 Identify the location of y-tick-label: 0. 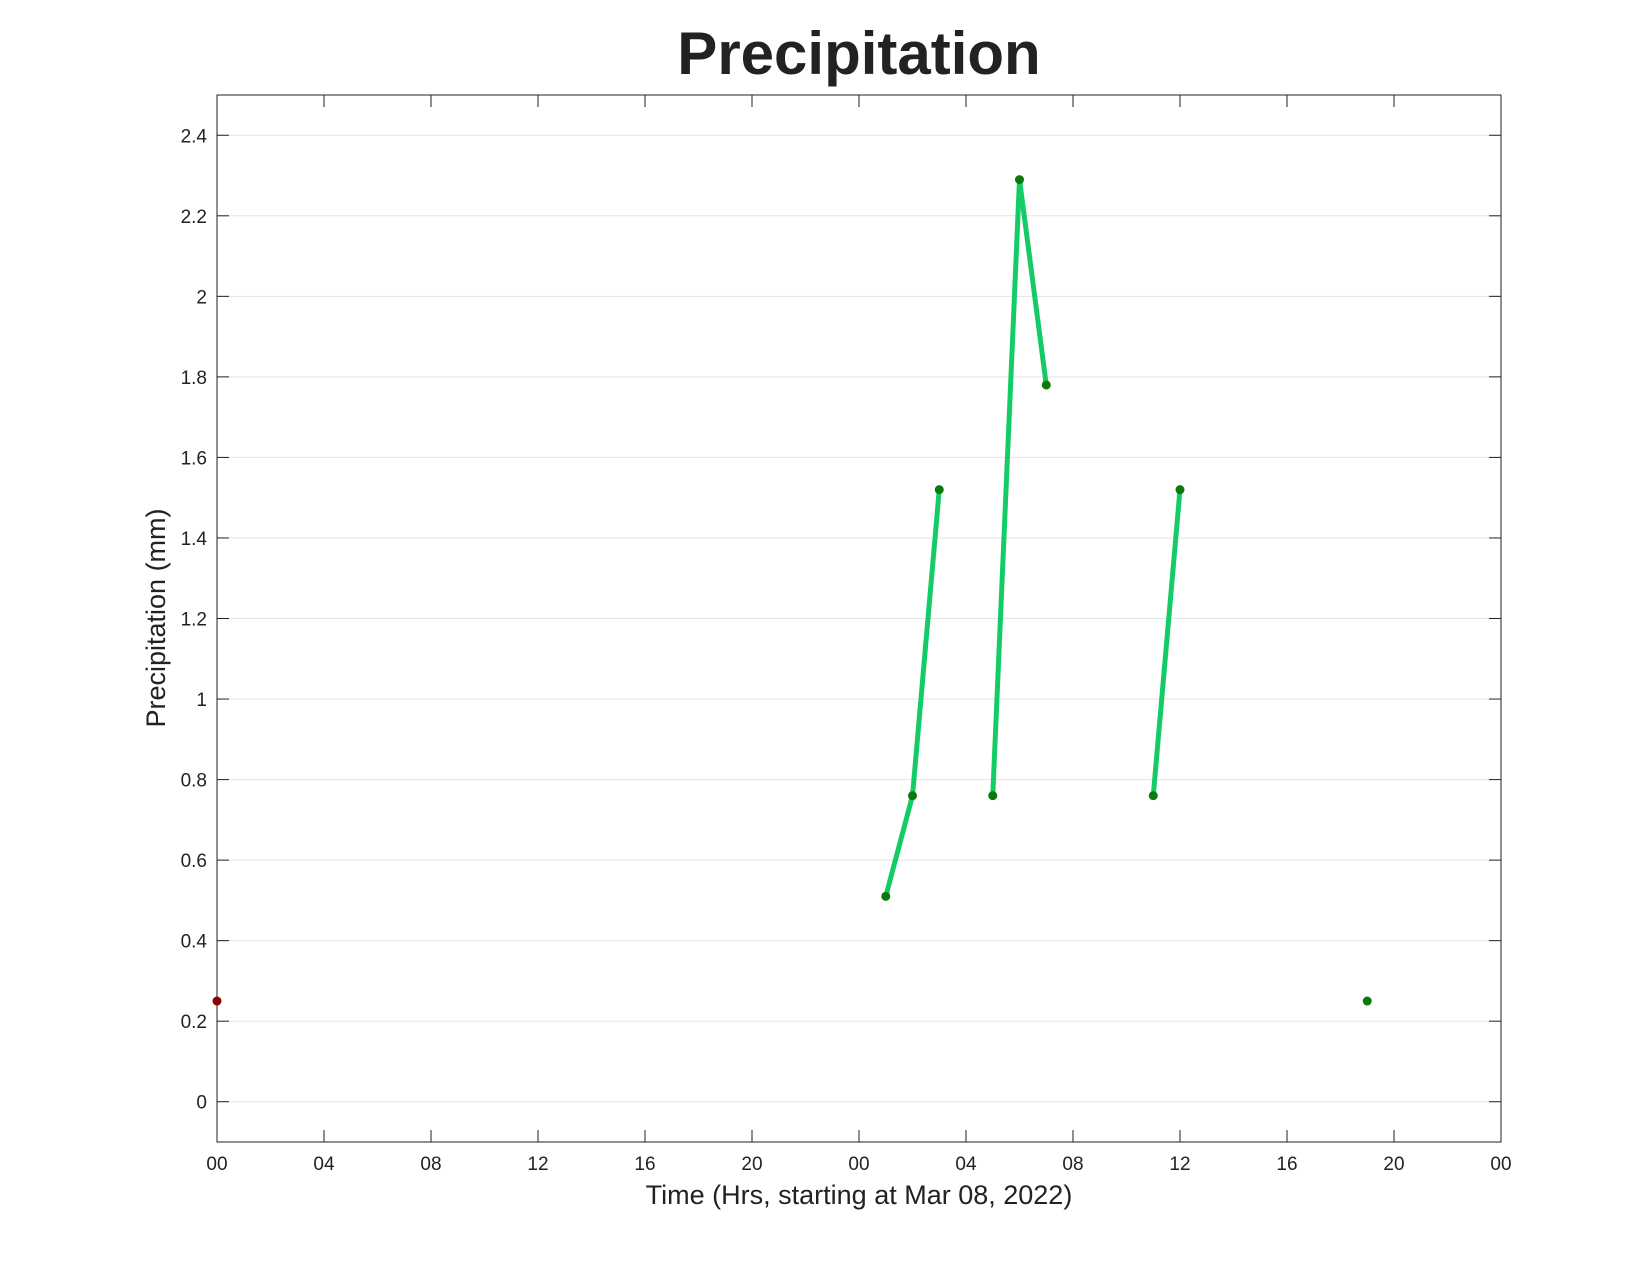
(201, 1103).